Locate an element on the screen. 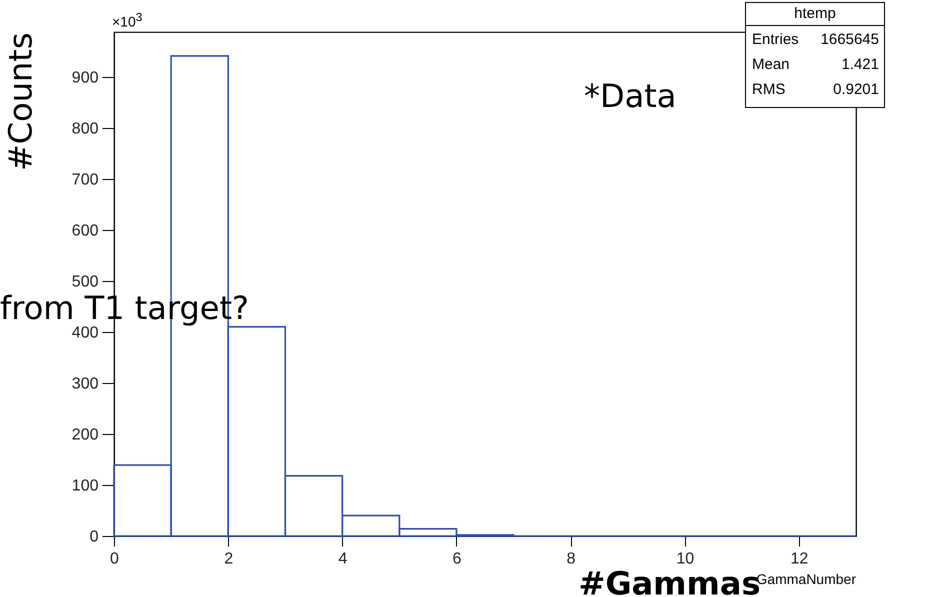 This screenshot has height=597, width=934. y-tick-label: 300 is located at coordinates (85, 383).